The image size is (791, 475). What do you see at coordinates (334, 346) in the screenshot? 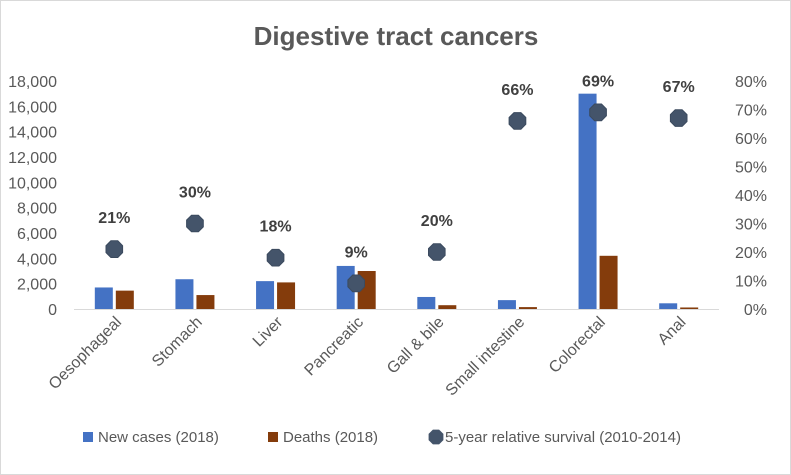
I see `x-category-label: Pancreatic` at bounding box center [334, 346].